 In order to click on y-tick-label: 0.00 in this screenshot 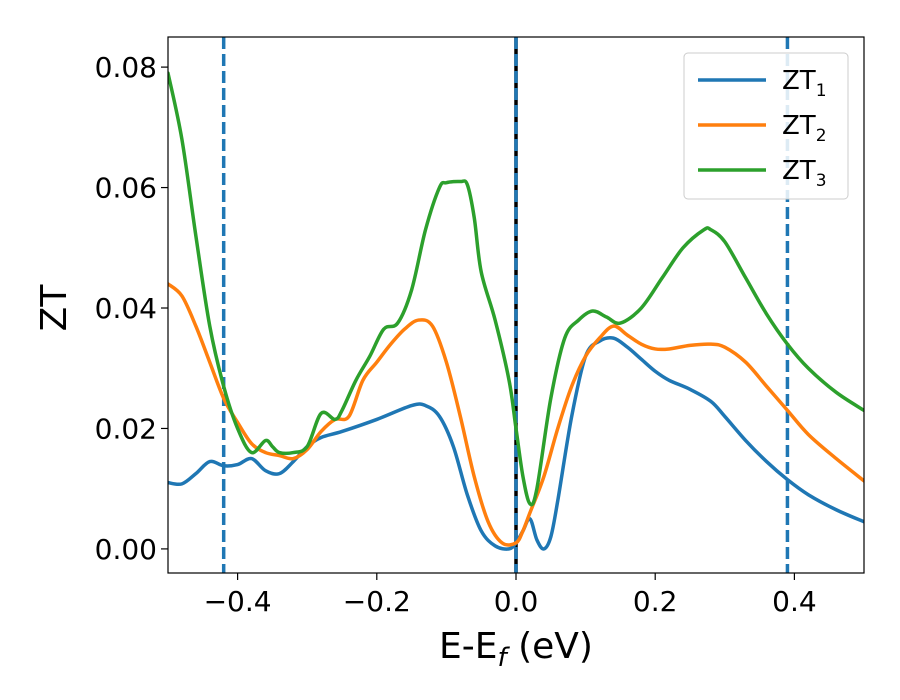, I will do `click(126, 549)`.